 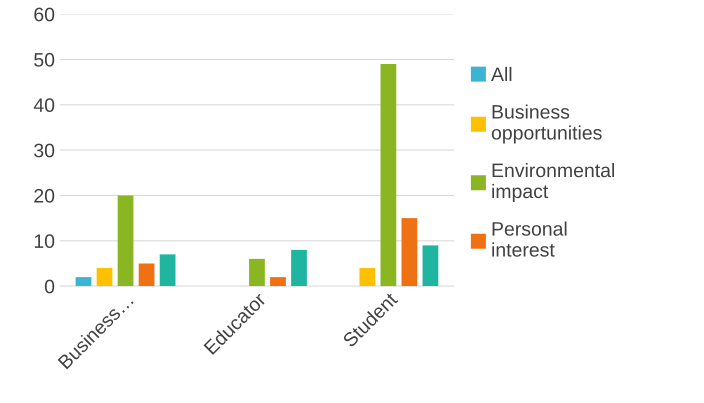 What do you see at coordinates (44, 15) in the screenshot?
I see `y-tick-label: 60` at bounding box center [44, 15].